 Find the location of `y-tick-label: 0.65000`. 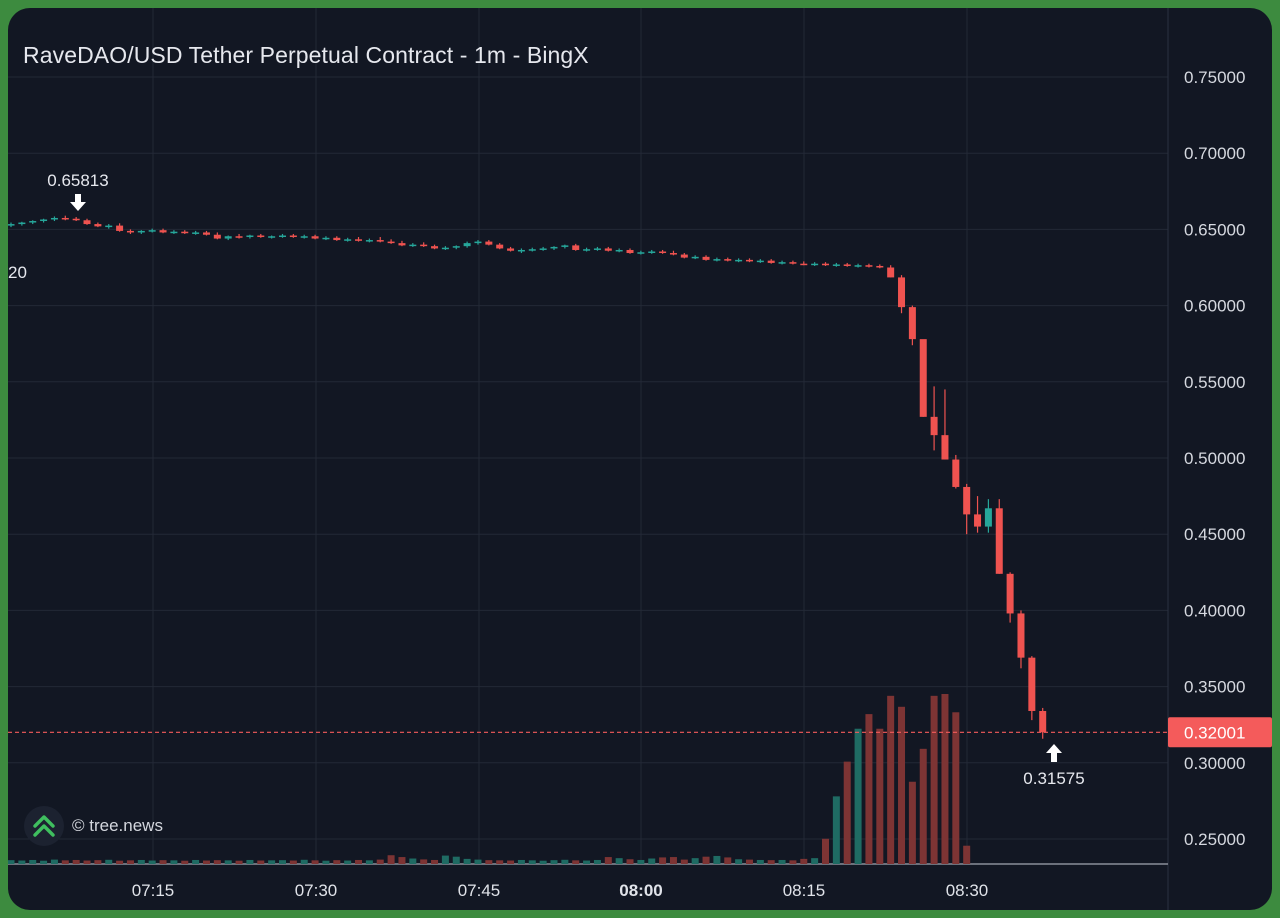

y-tick-label: 0.65000 is located at coordinates (1214, 229).